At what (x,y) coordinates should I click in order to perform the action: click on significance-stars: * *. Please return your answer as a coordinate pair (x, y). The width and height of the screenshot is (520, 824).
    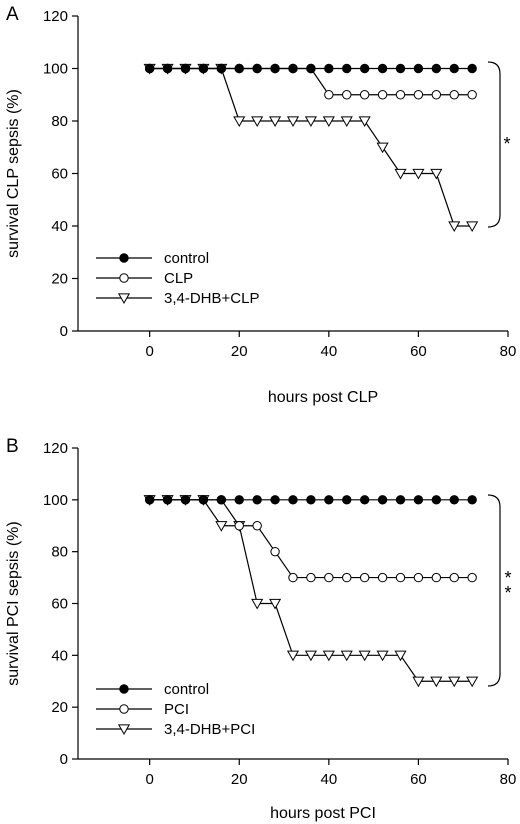
    Looking at the image, I should click on (507, 585).